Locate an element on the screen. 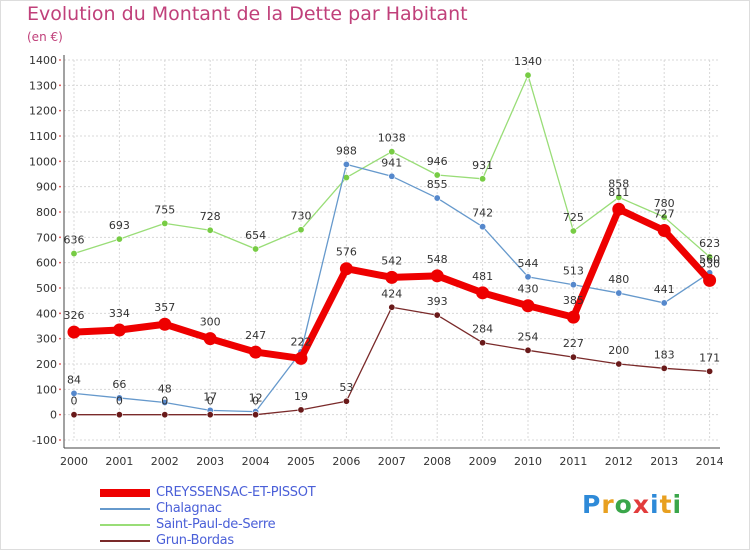  legend-label-saint-paul: Saint-Paul-de-Serre is located at coordinates (216, 524).